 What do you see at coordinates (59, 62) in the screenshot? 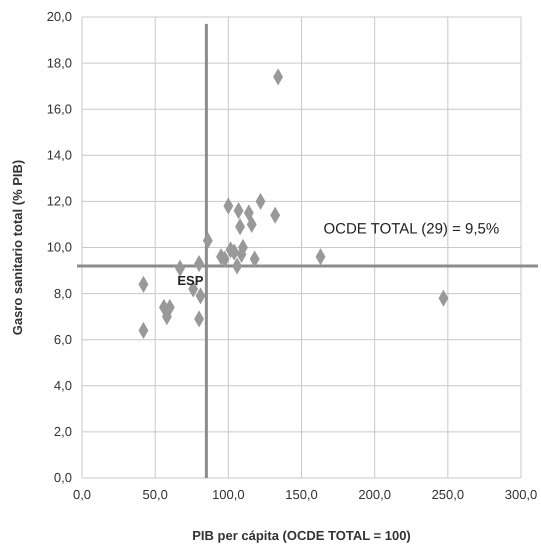
I see `y-tick-label: 18,0` at bounding box center [59, 62].